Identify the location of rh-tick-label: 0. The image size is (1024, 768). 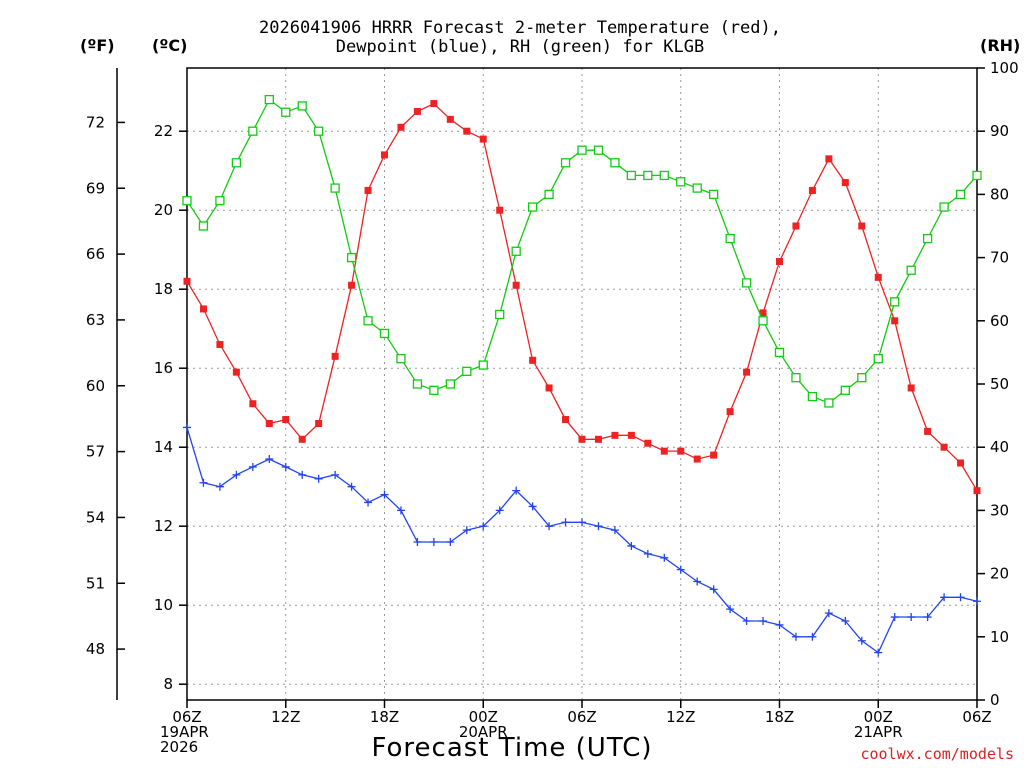
(995, 700).